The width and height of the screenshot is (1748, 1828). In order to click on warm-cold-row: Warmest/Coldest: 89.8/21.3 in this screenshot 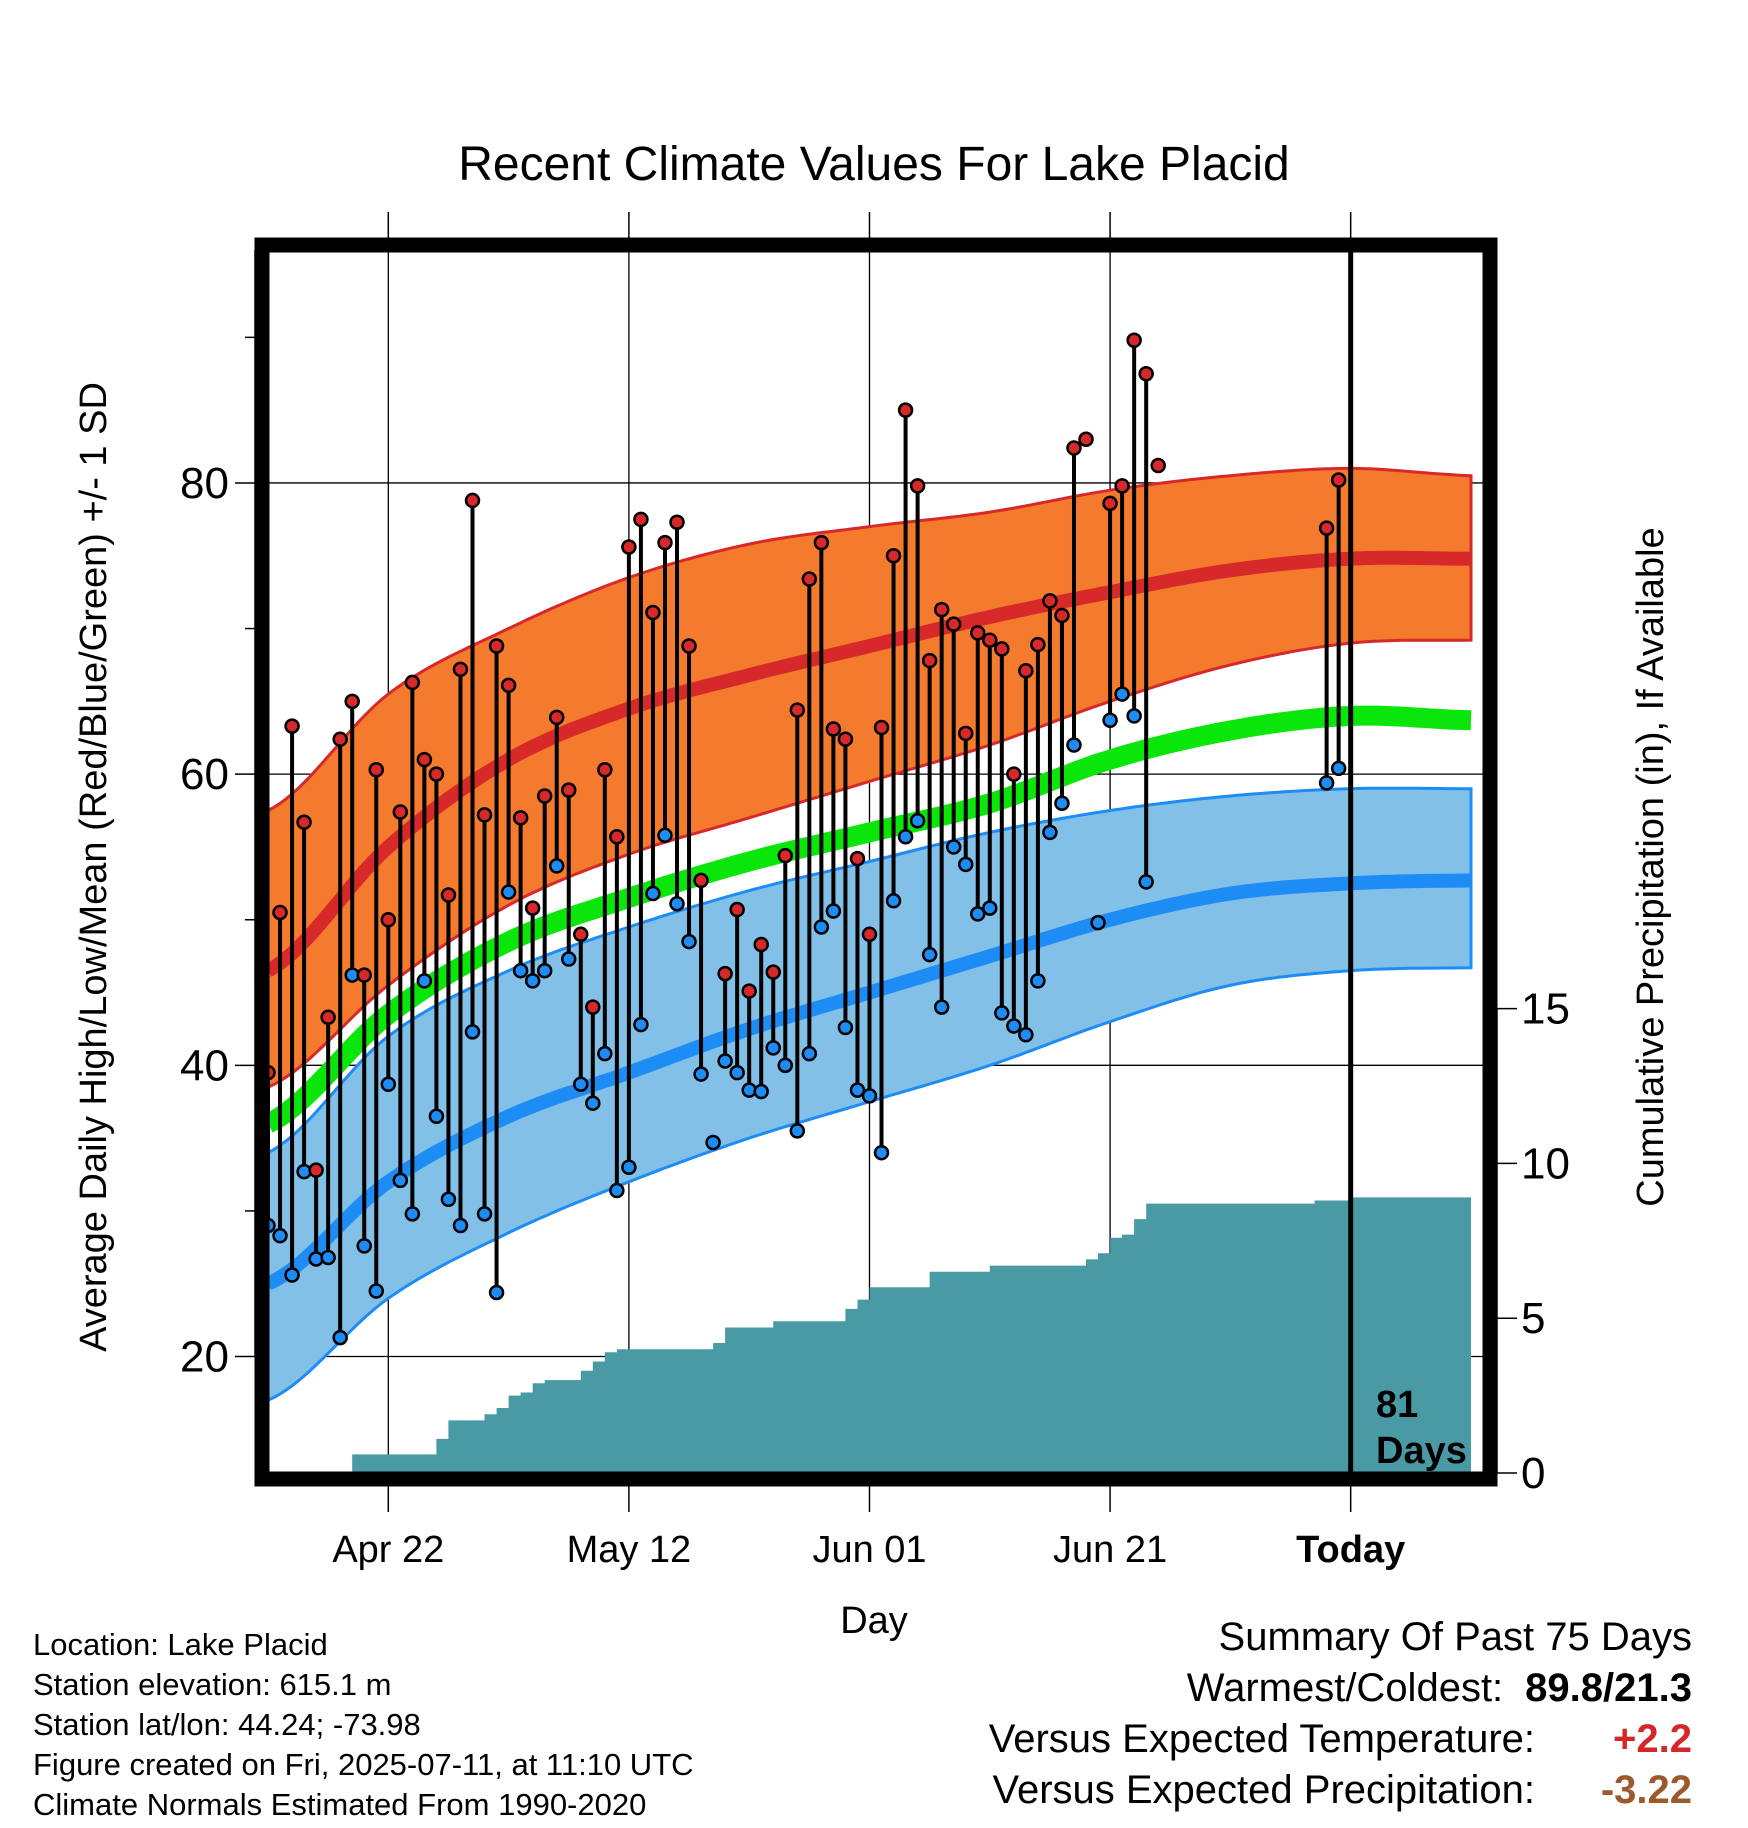, I will do `click(1340, 1688)`.